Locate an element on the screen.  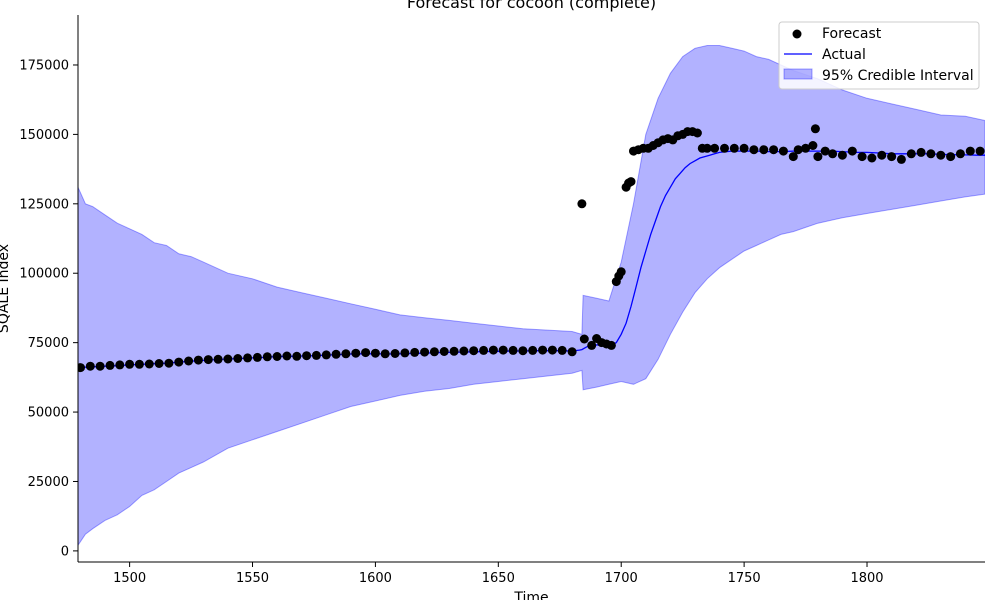
x-axis-label: Time is located at coordinates (530, 595).